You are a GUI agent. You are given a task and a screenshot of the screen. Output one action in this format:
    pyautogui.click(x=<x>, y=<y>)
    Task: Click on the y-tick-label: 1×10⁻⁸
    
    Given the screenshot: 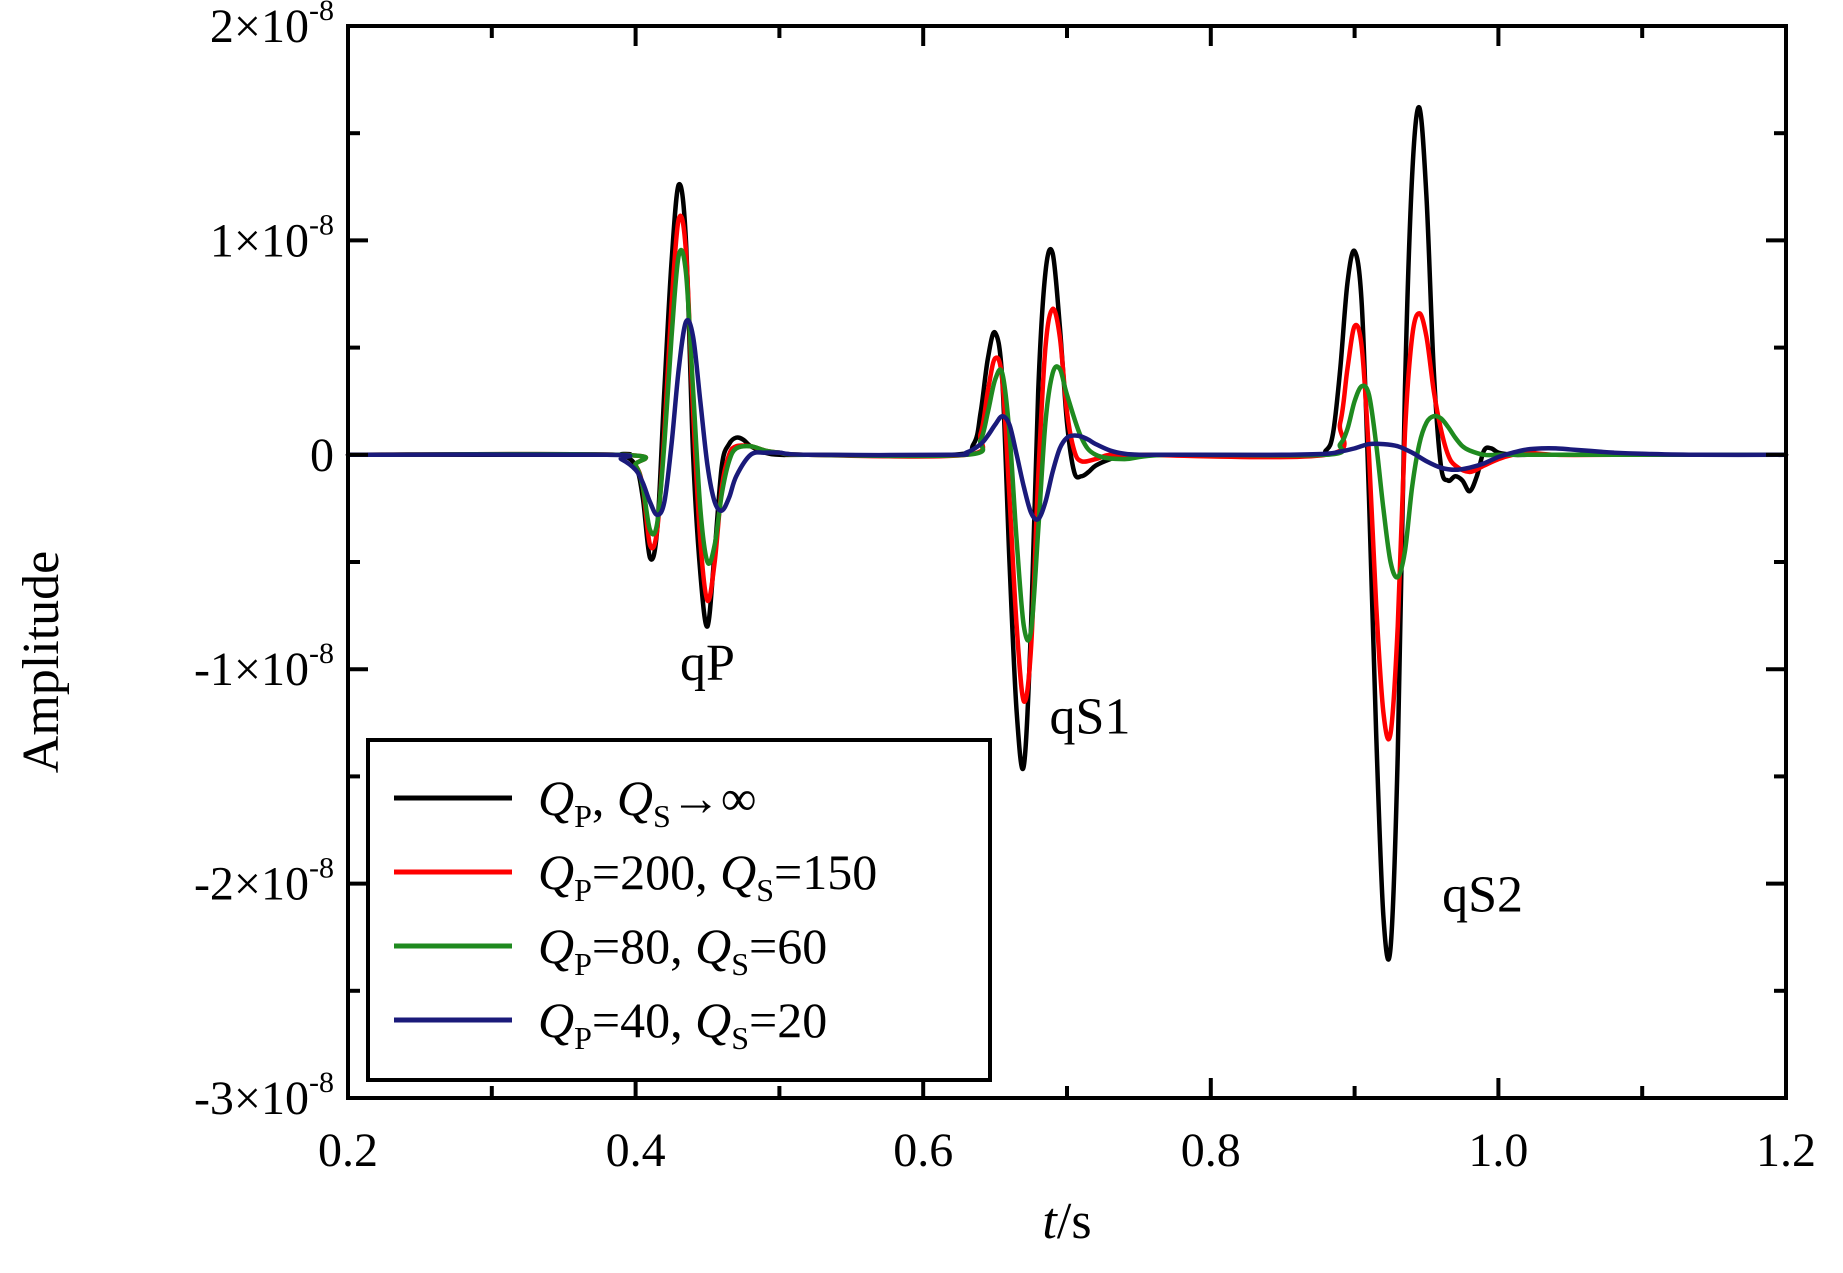 What is the action you would take?
    pyautogui.click(x=272, y=237)
    